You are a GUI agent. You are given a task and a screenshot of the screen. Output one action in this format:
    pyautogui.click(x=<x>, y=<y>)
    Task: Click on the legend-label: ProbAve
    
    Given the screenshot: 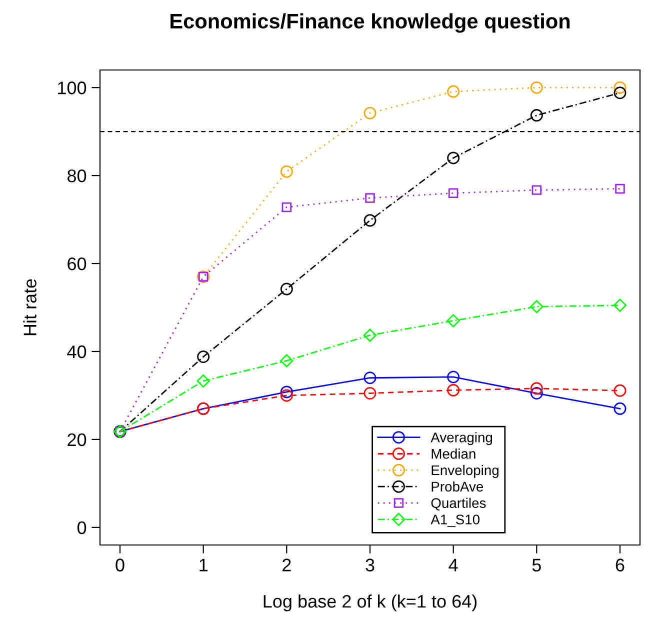 What is the action you would take?
    pyautogui.click(x=458, y=486)
    